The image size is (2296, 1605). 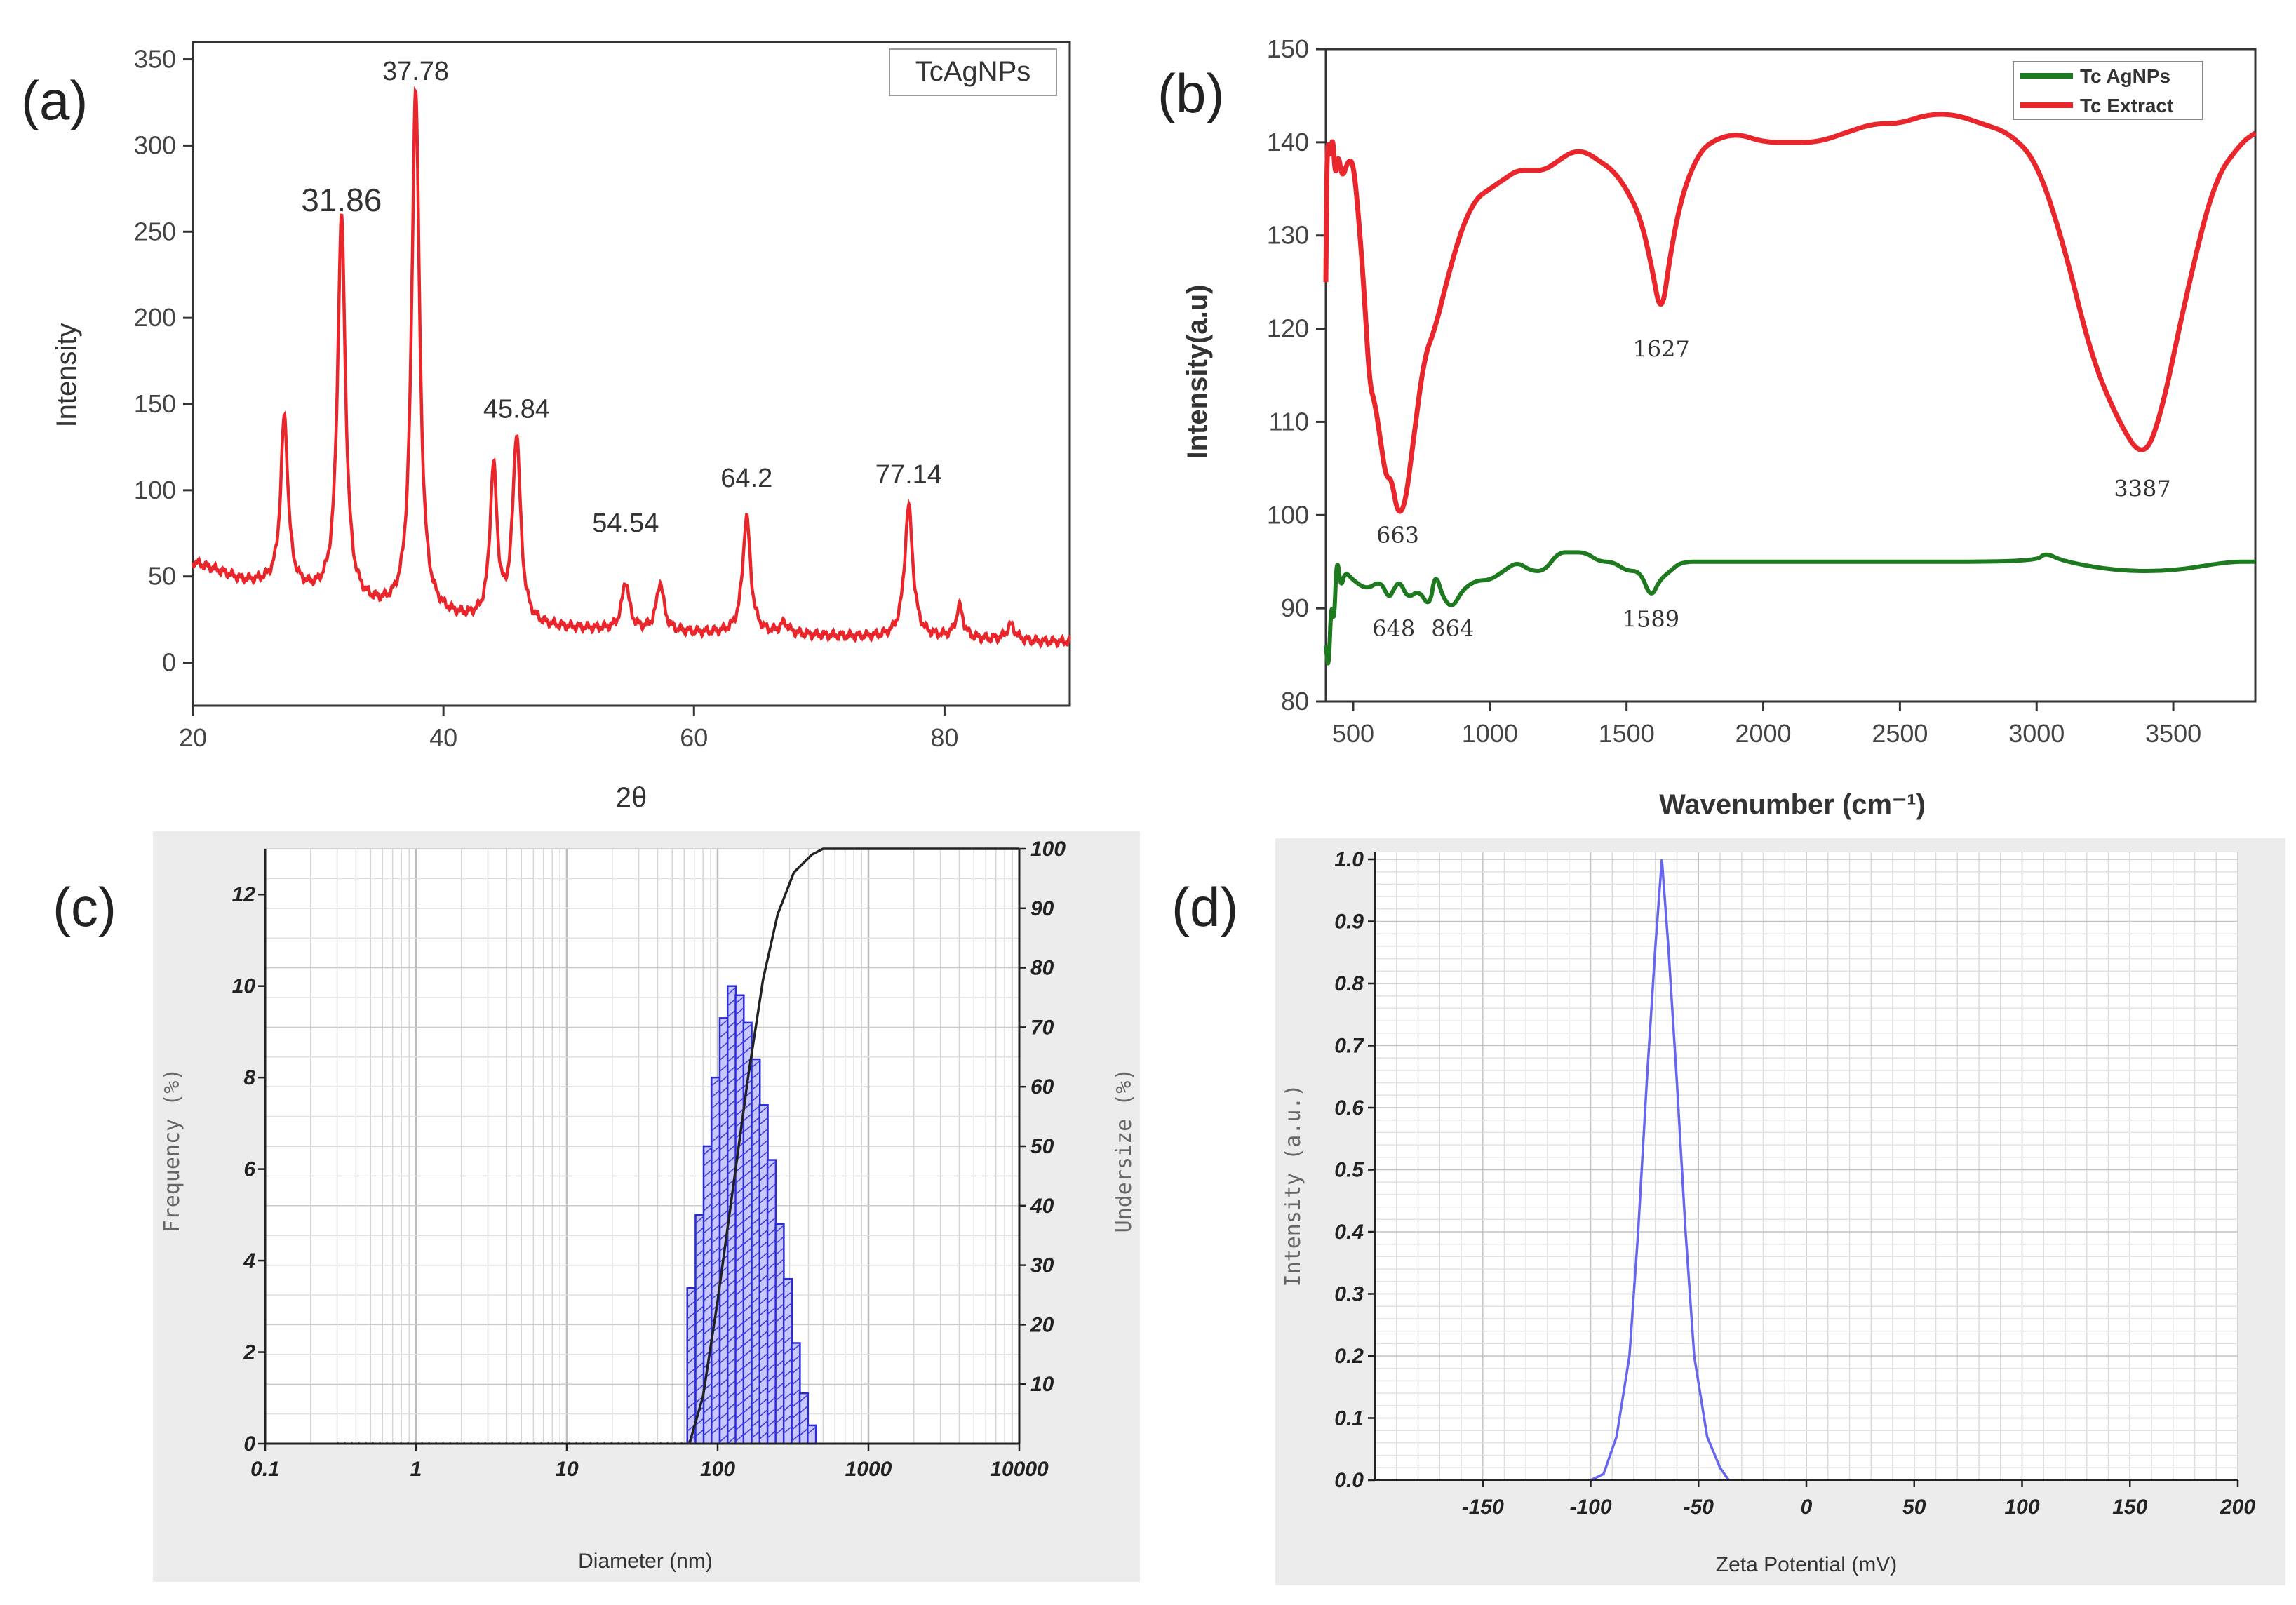 What do you see at coordinates (1353, 733) in the screenshot?
I see `ftir-xtick-label: 500` at bounding box center [1353, 733].